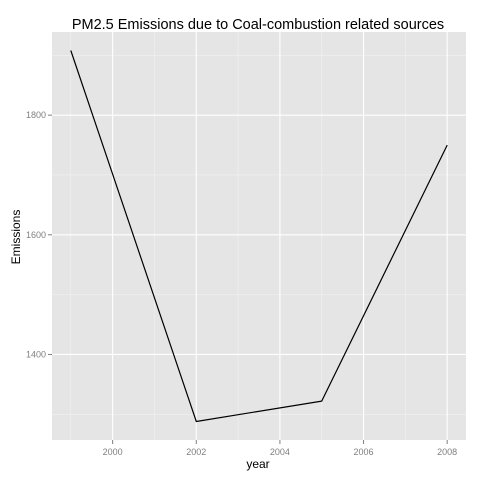  Describe the element at coordinates (36, 354) in the screenshot. I see `y-tick-label: 1400` at that location.